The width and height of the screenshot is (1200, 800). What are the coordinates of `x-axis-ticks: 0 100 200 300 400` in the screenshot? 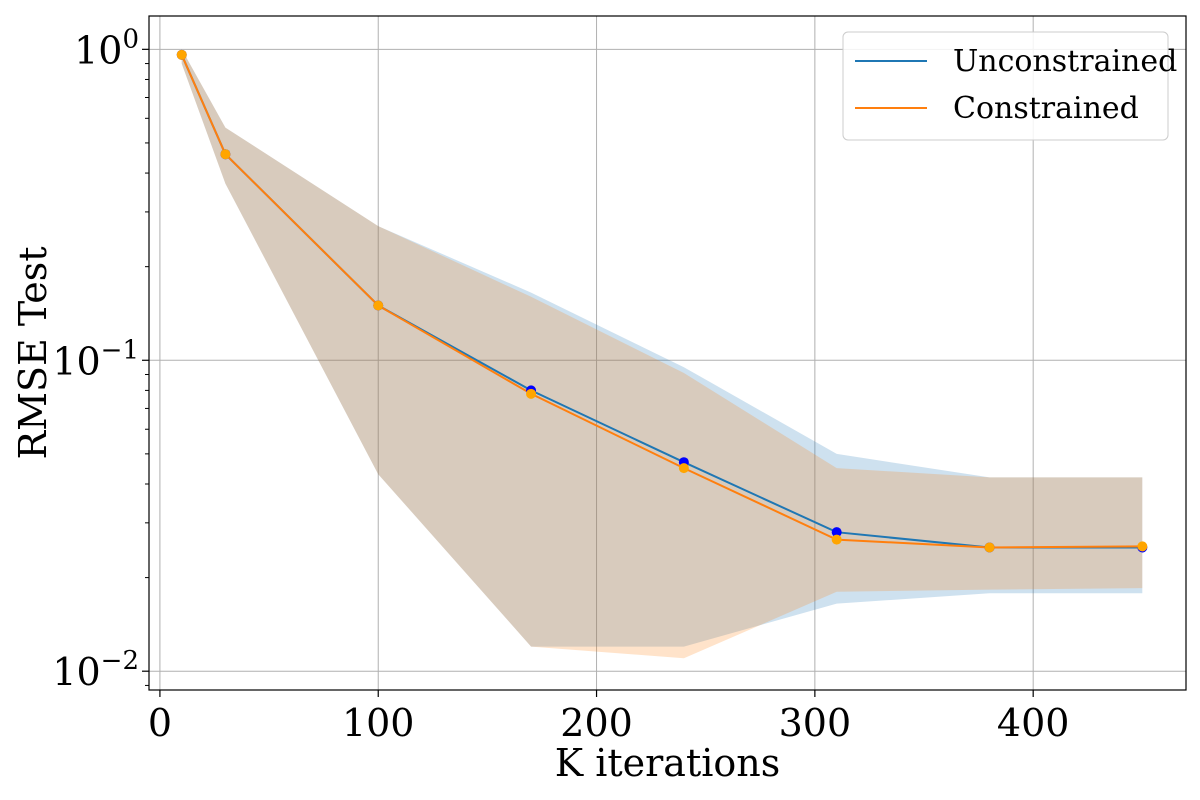 It's located at (609, 717).